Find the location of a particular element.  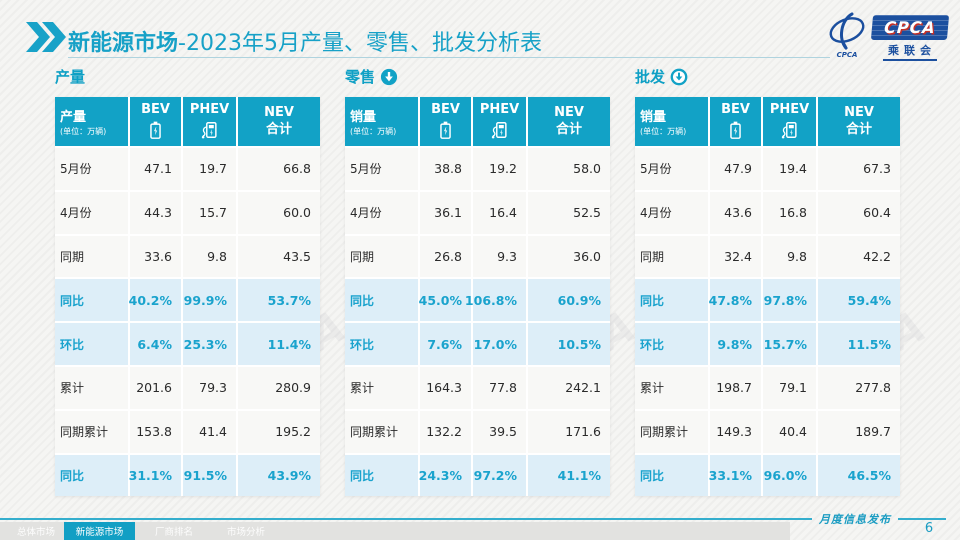

cell-nev: 277.8 is located at coordinates (859, 387).